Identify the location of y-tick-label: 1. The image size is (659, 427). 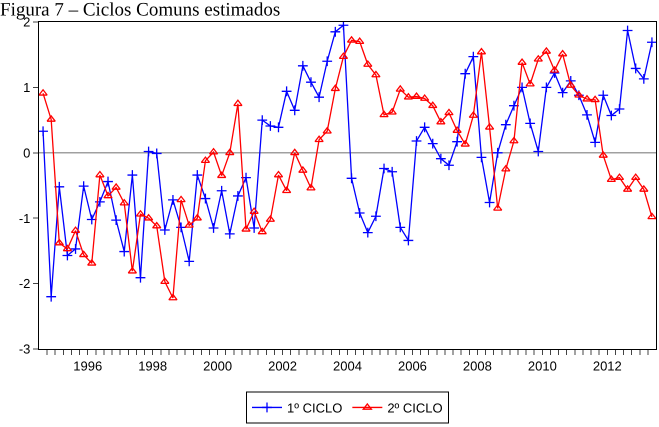
(26, 87).